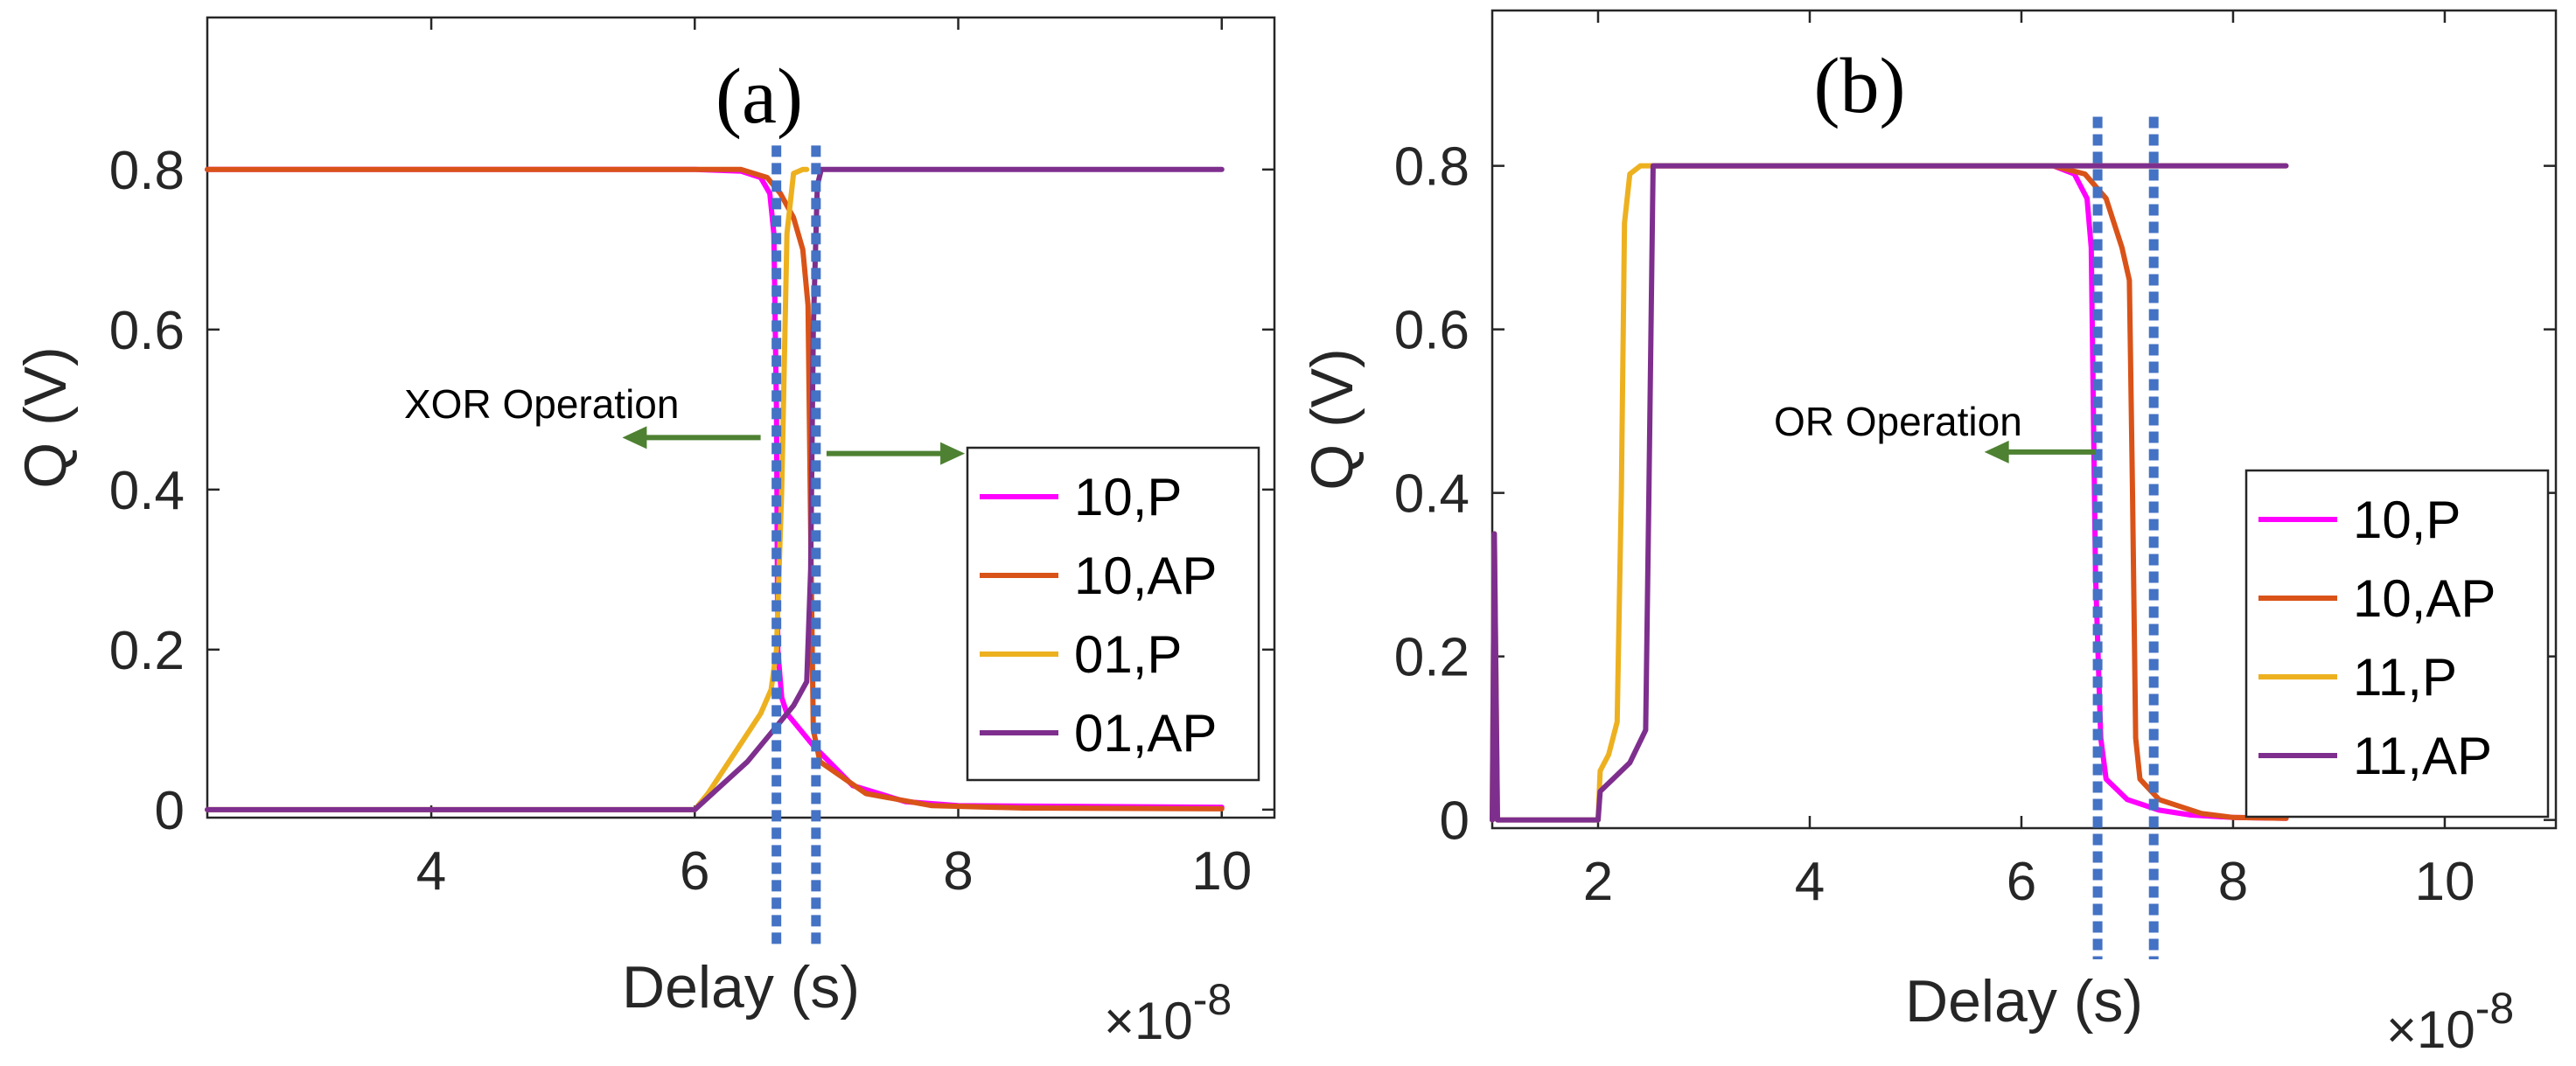 This screenshot has width=2576, height=1066. What do you see at coordinates (1128, 654) in the screenshot?
I see `legend-entry: 01,P` at bounding box center [1128, 654].